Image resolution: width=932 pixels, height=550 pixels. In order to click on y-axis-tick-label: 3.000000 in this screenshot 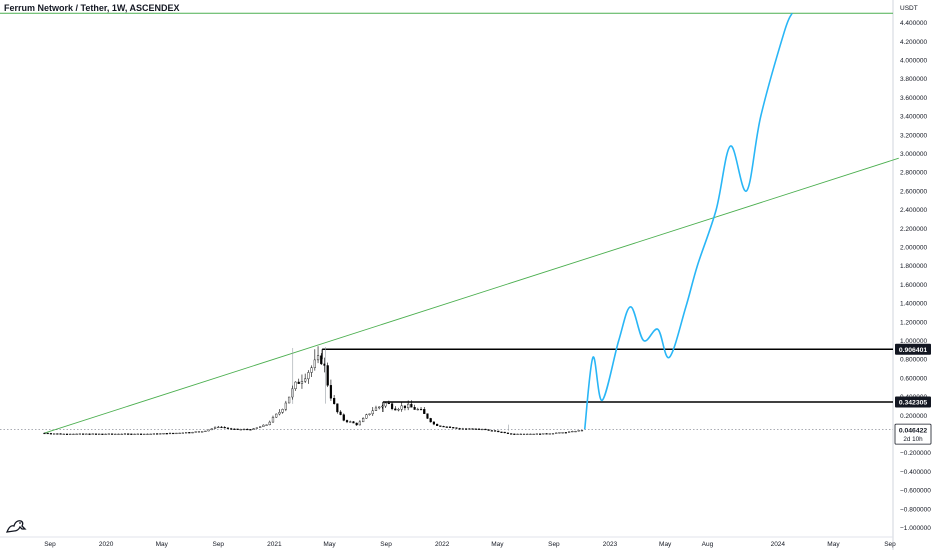, I will do `click(913, 154)`.